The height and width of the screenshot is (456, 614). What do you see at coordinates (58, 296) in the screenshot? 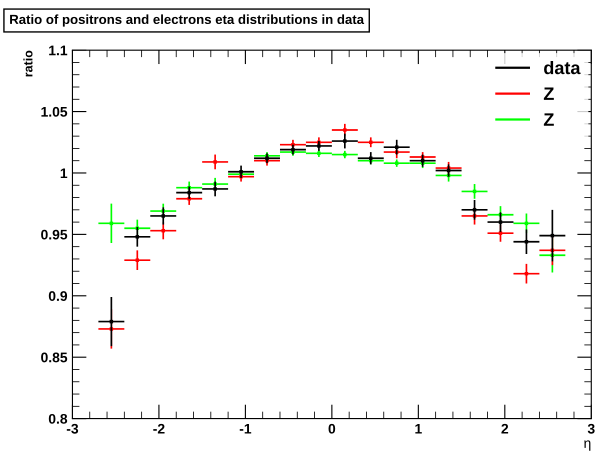
I see `y-tick-label: 0.9` at bounding box center [58, 296].